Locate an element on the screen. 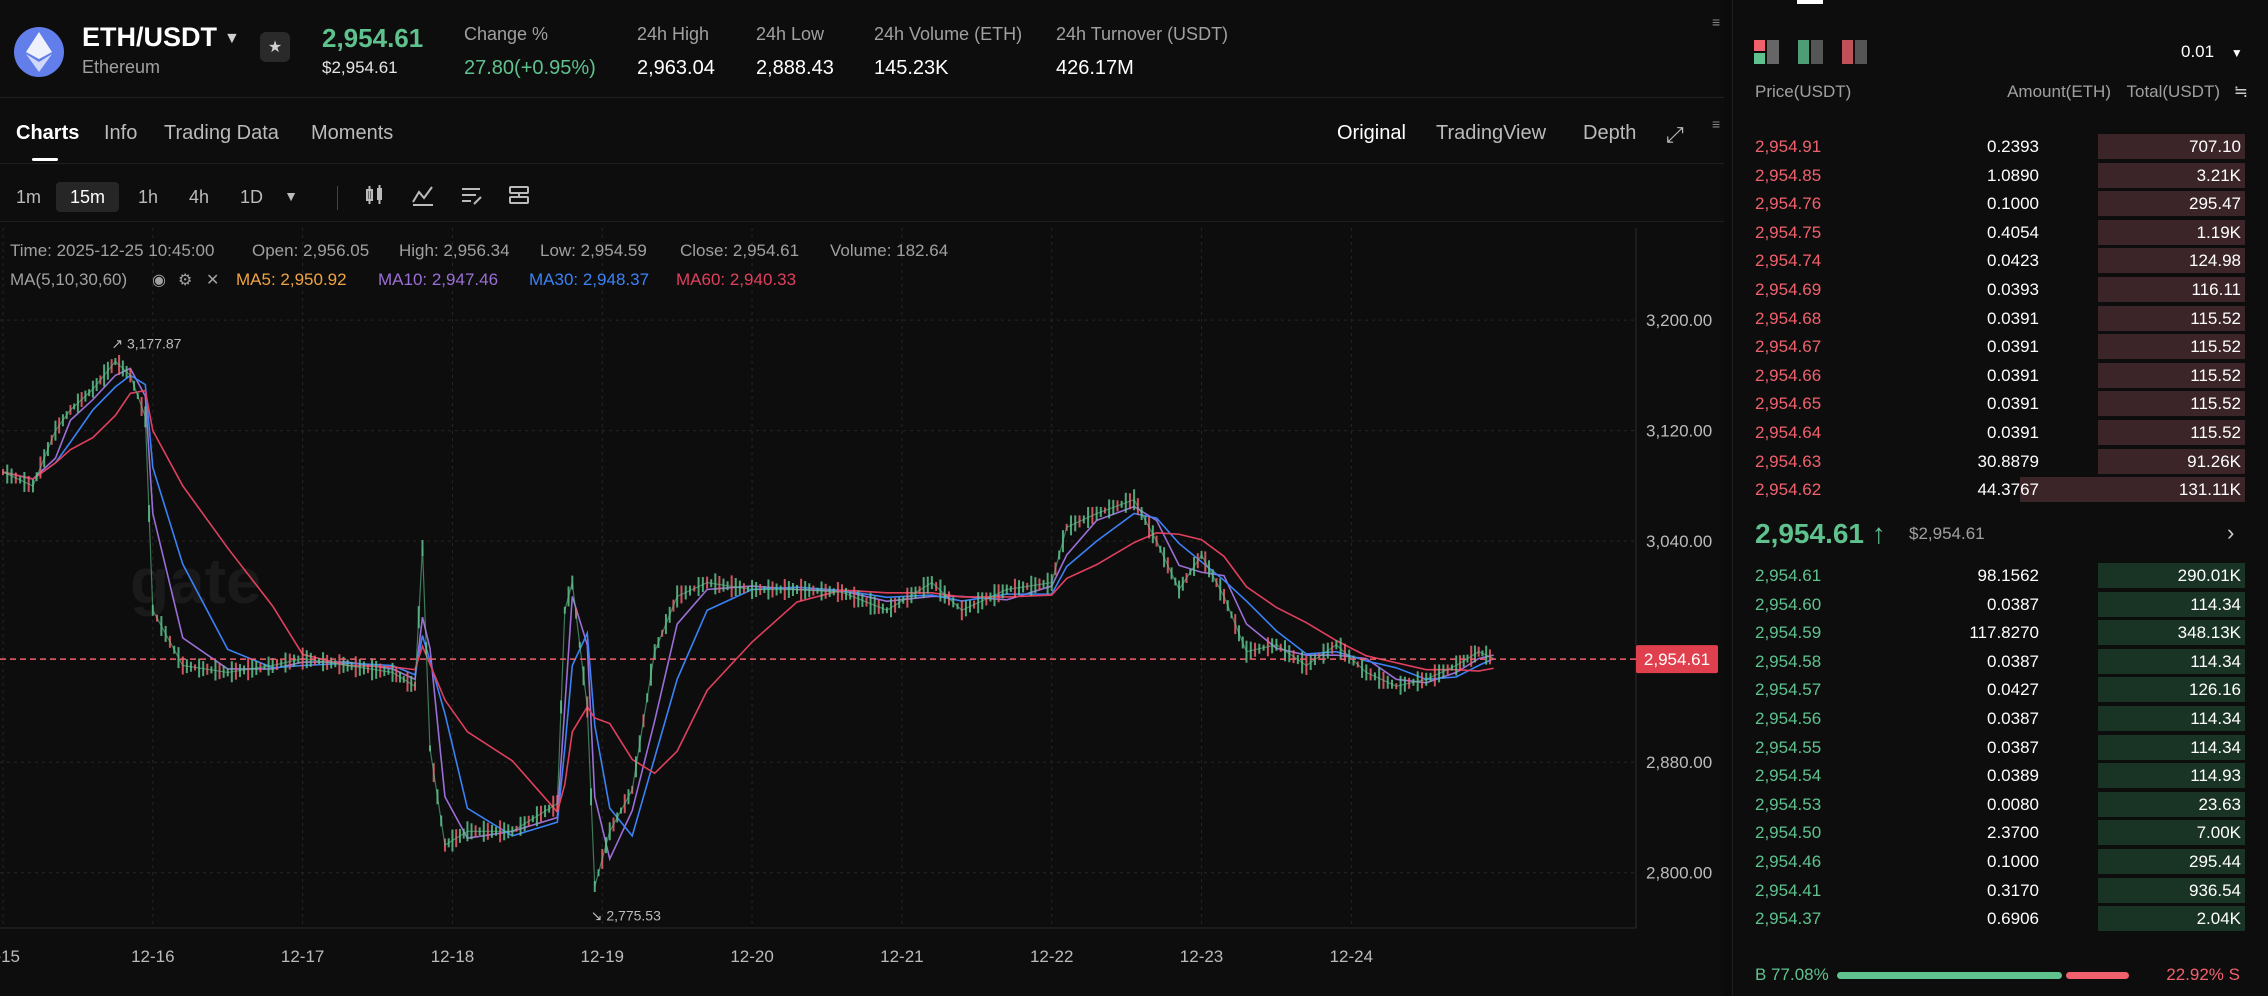 The width and height of the screenshot is (2268, 996). bid-row: 2,954.61 98.1562 290.01K is located at coordinates (2000, 575).